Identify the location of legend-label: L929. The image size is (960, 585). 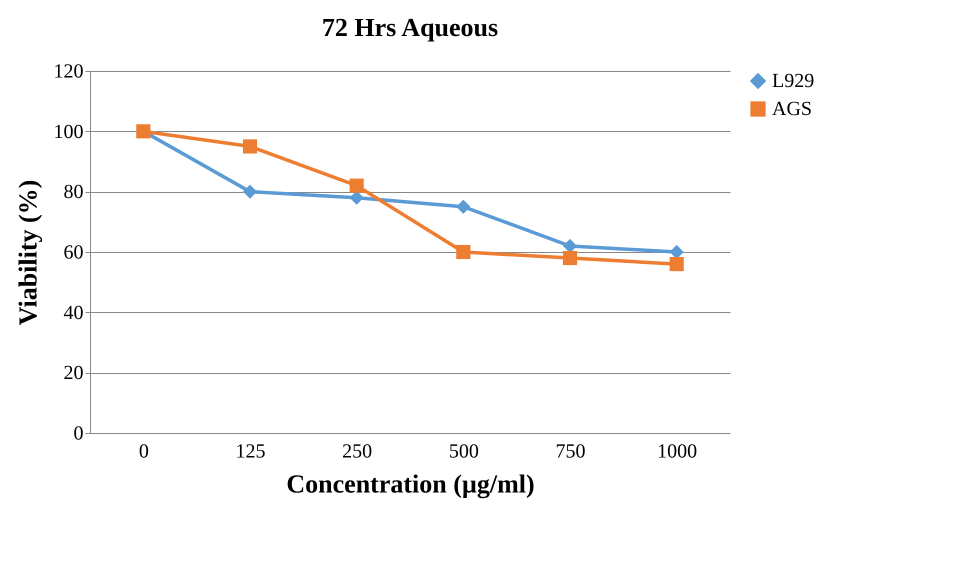
(793, 81).